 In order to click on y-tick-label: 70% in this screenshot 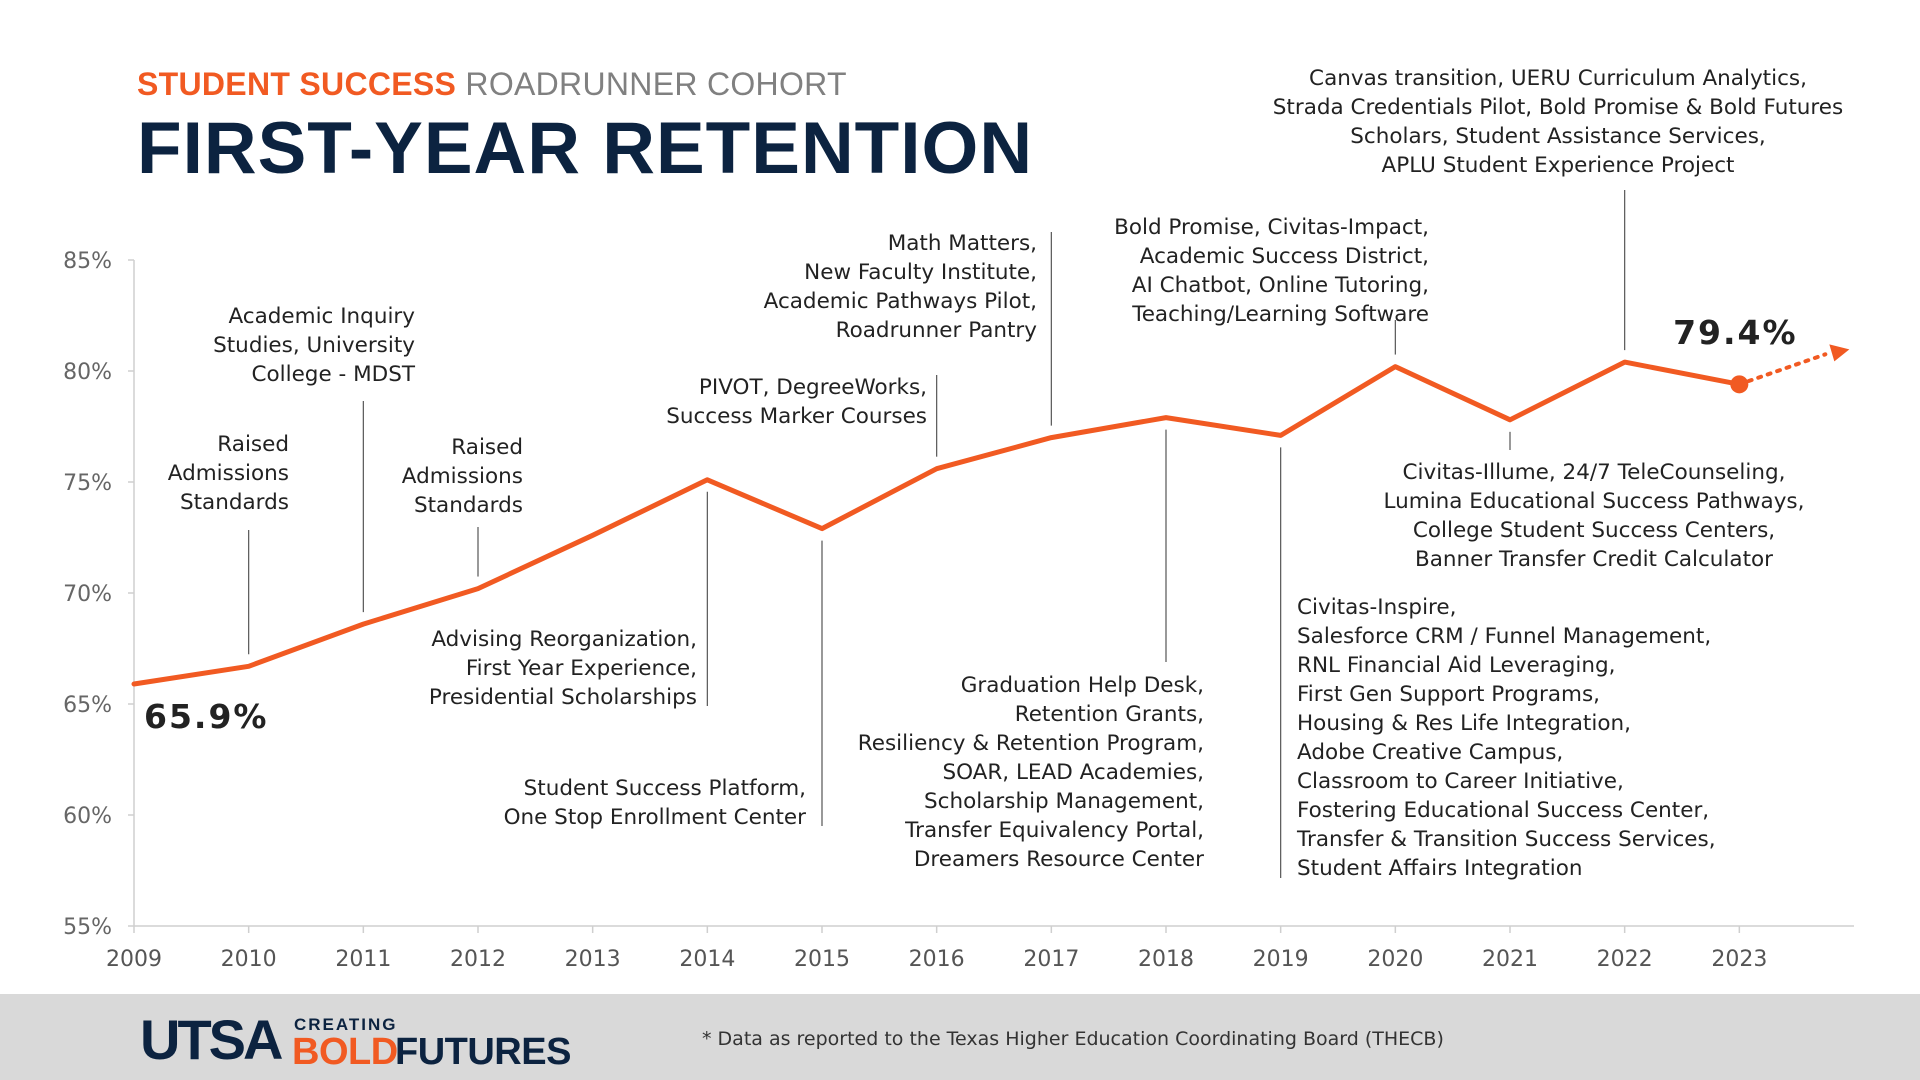, I will do `click(87, 594)`.